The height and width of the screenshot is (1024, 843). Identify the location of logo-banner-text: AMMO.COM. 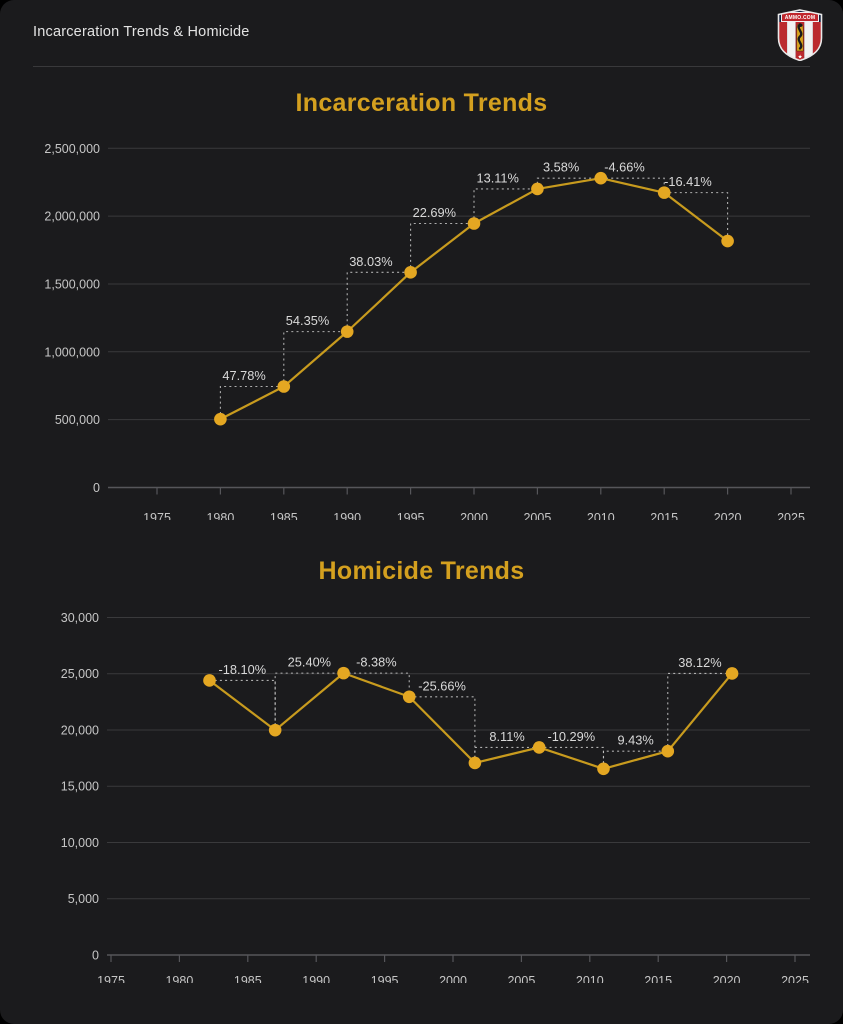
(800, 18).